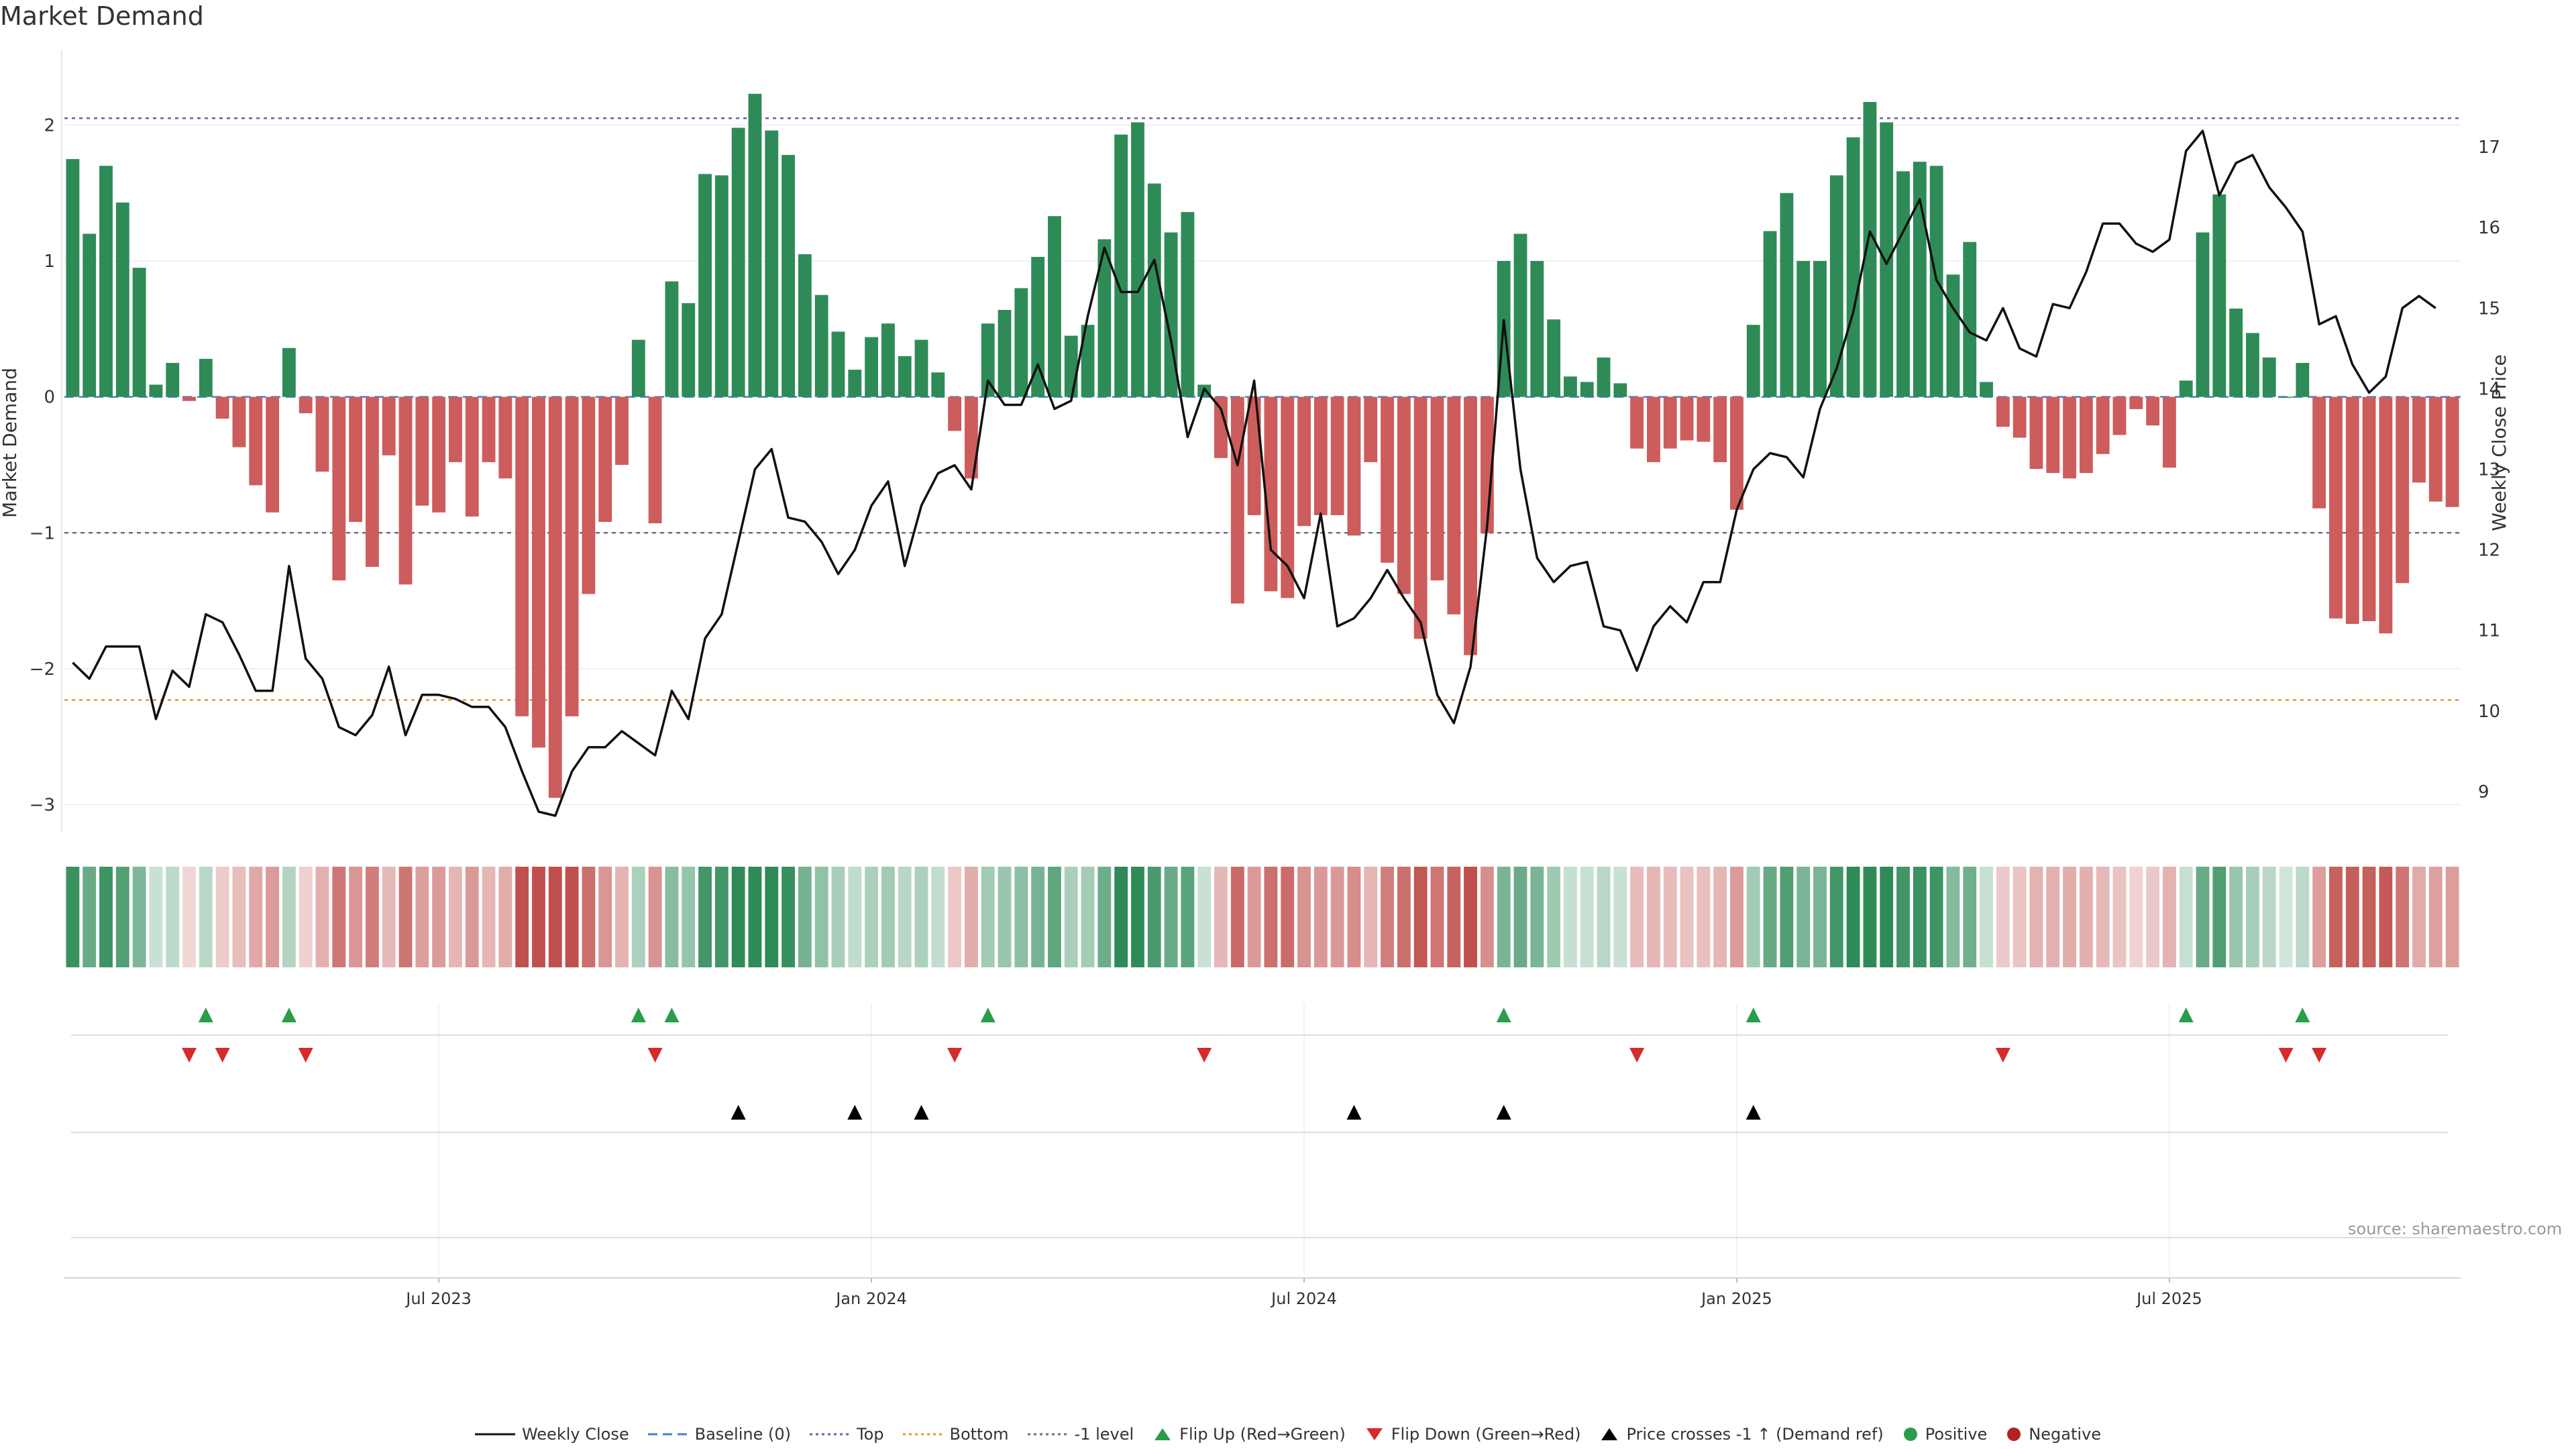 This screenshot has height=1449, width=2576. I want to click on chart-title: Market Demand, so click(102, 16).